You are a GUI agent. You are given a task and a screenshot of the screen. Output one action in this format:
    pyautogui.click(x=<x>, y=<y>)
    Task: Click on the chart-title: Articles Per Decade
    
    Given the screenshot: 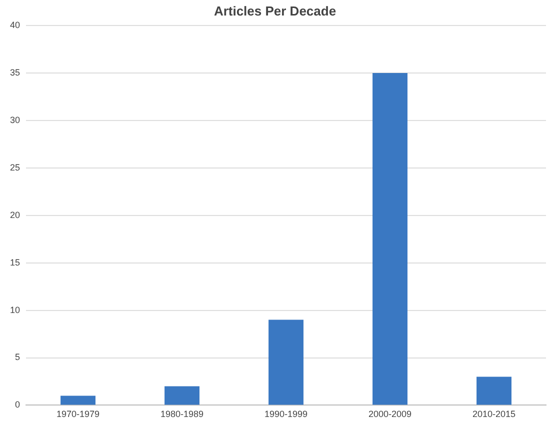 What is the action you would take?
    pyautogui.click(x=275, y=10)
    